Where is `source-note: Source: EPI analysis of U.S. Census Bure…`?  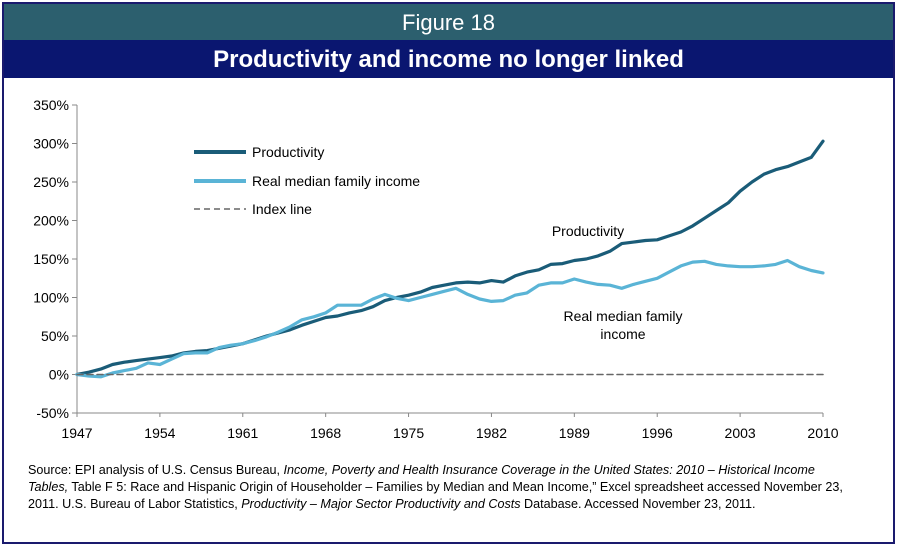
source-note: Source: EPI analysis of U.S. Census Bure… is located at coordinates (438, 487).